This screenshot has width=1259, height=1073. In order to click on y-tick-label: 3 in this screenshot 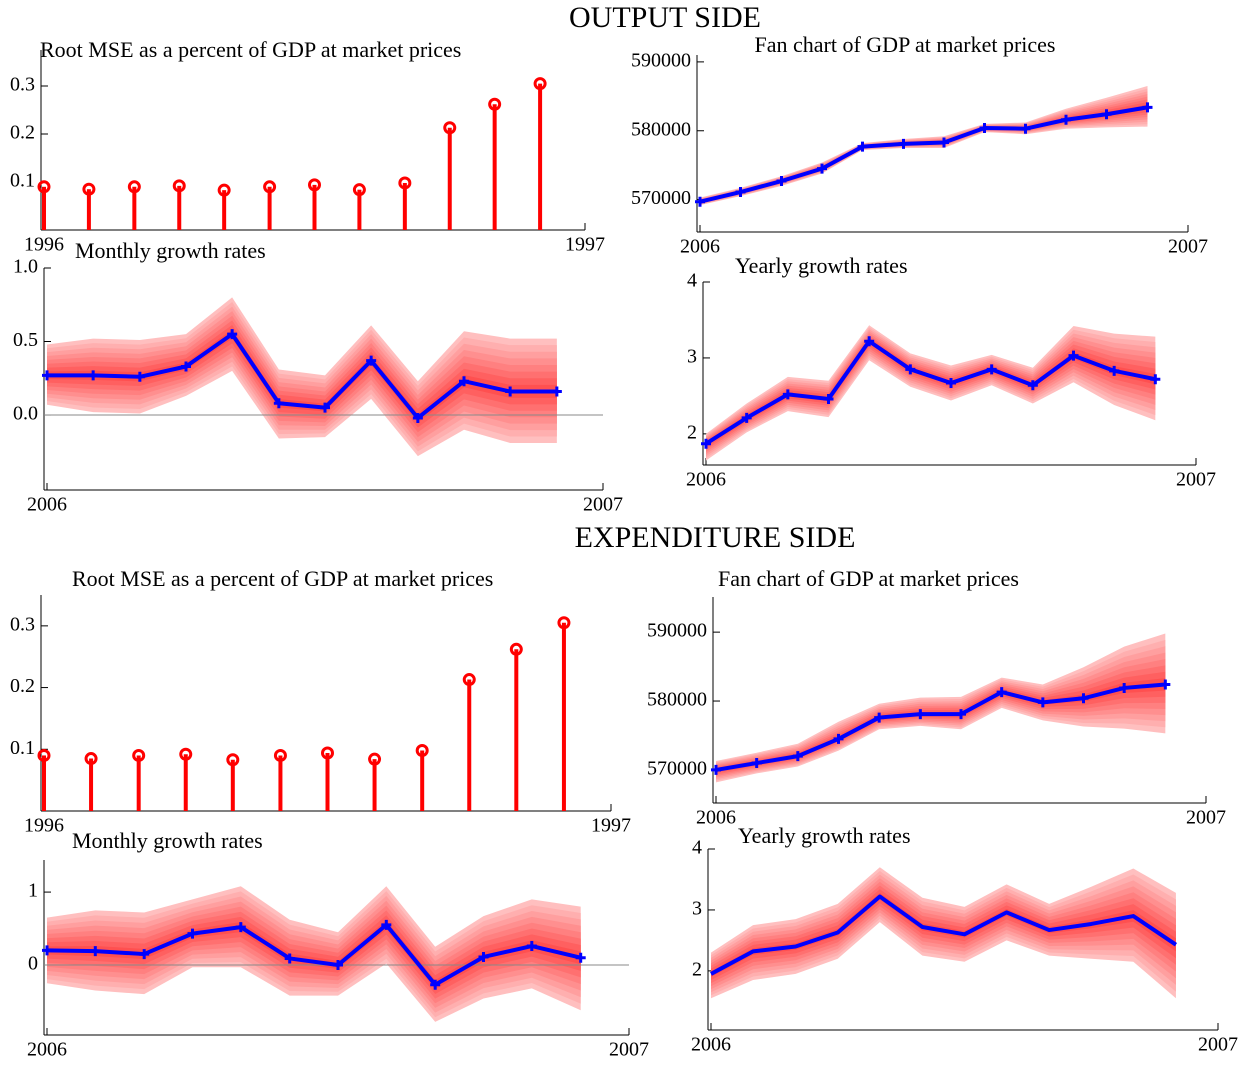, I will do `click(697, 909)`.